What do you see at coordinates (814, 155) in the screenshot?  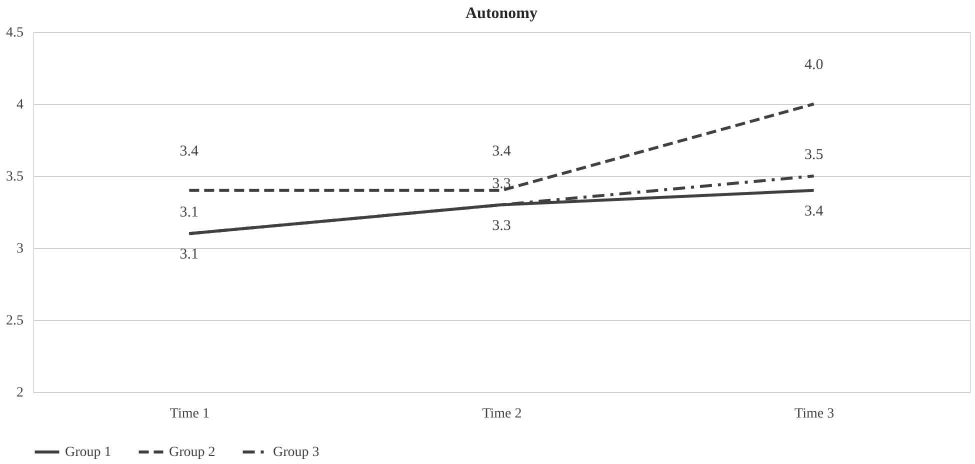 I see `data-label: 3.5` at bounding box center [814, 155].